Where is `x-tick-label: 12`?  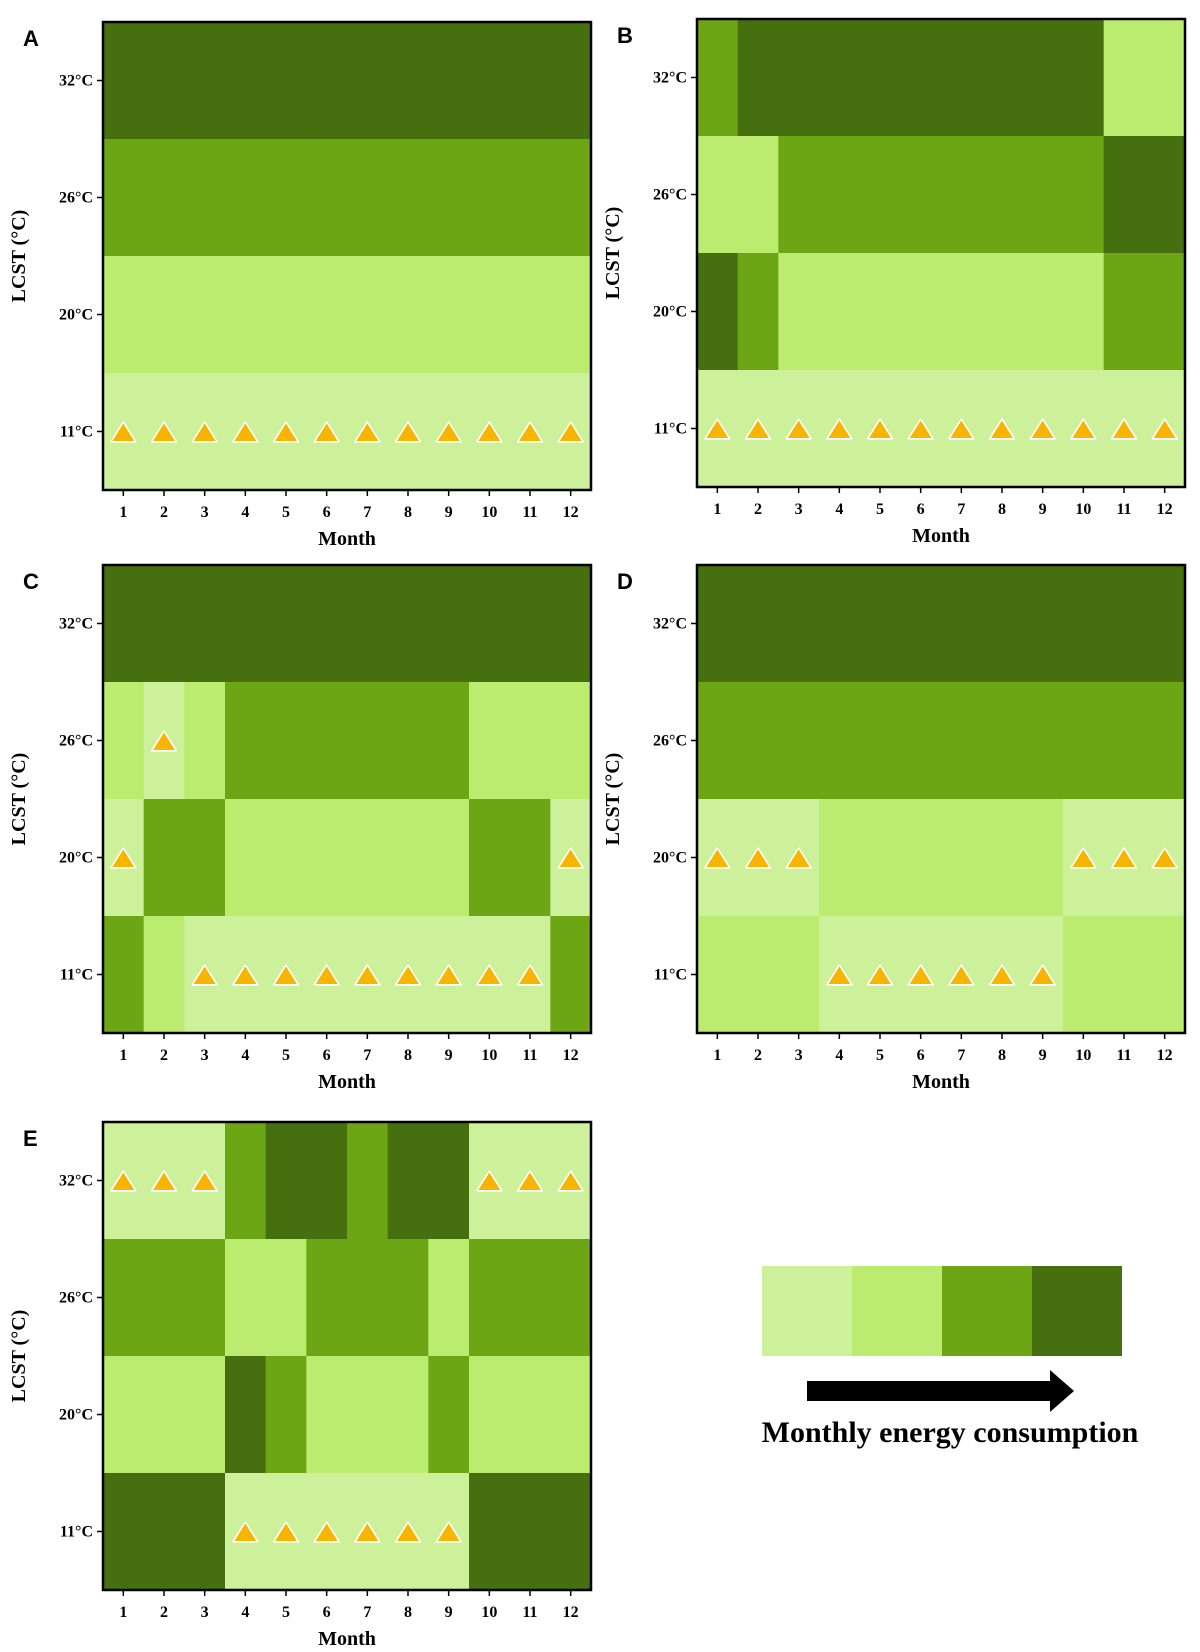 x-tick-label: 12 is located at coordinates (1165, 1055).